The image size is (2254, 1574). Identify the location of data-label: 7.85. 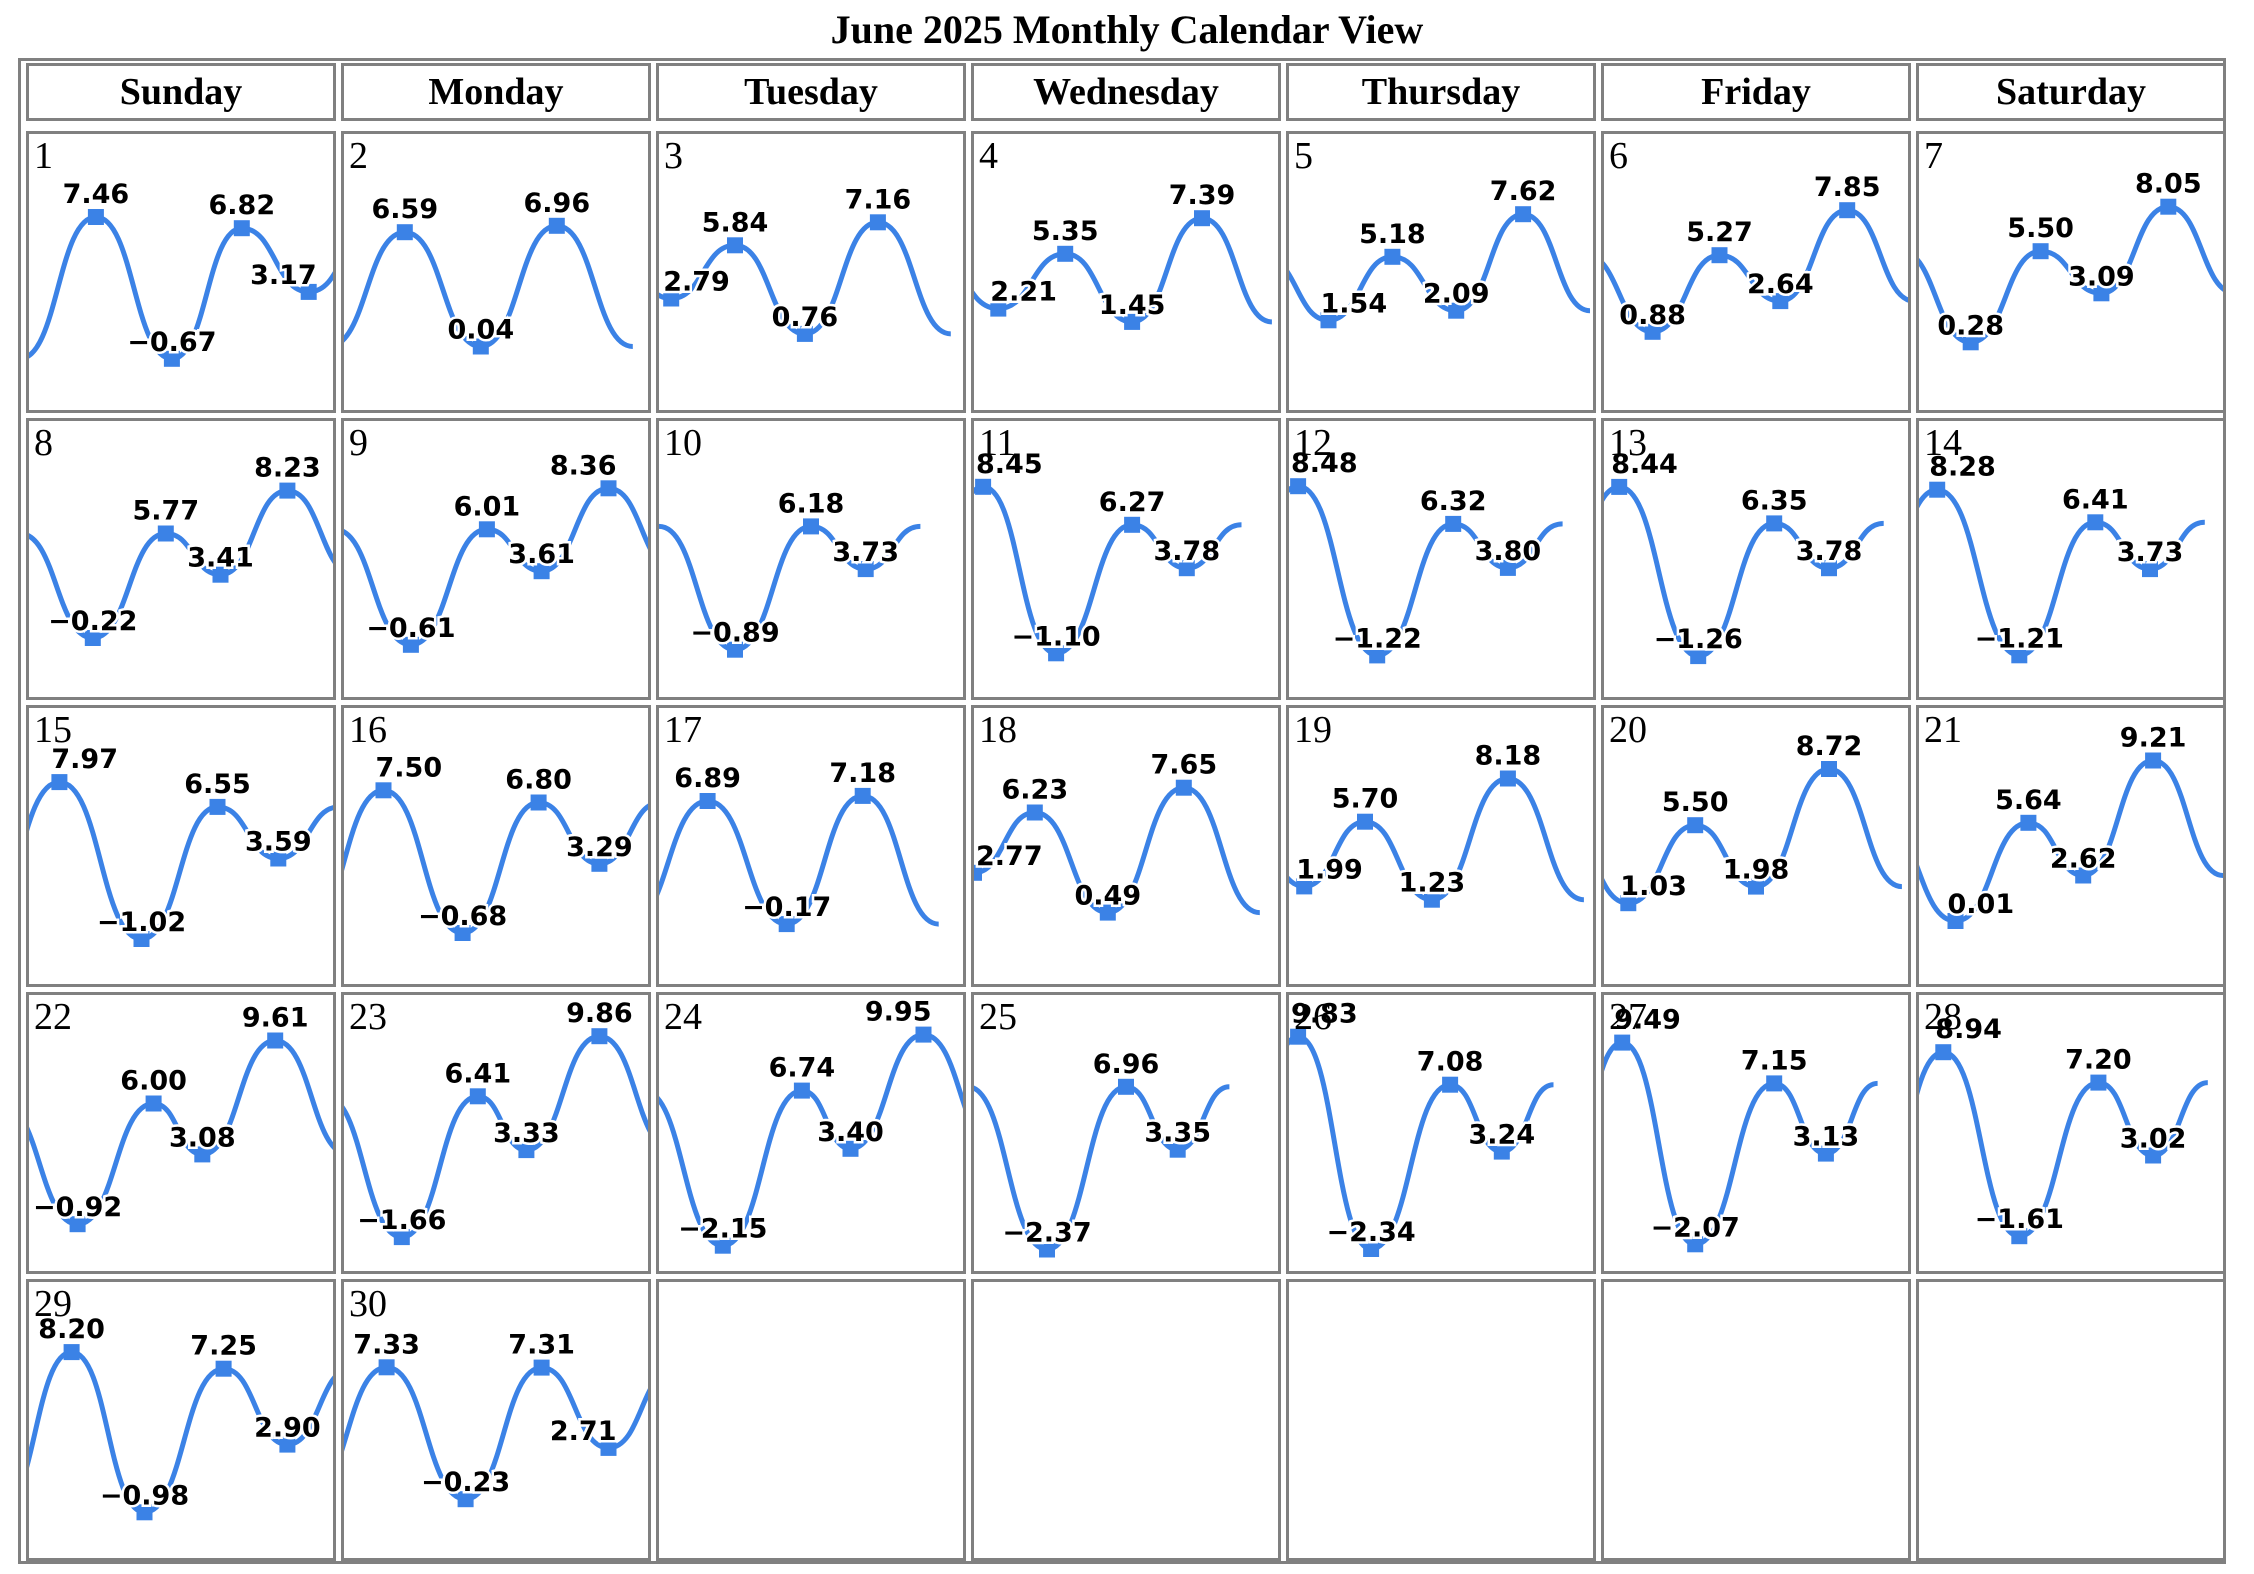
(1847, 187).